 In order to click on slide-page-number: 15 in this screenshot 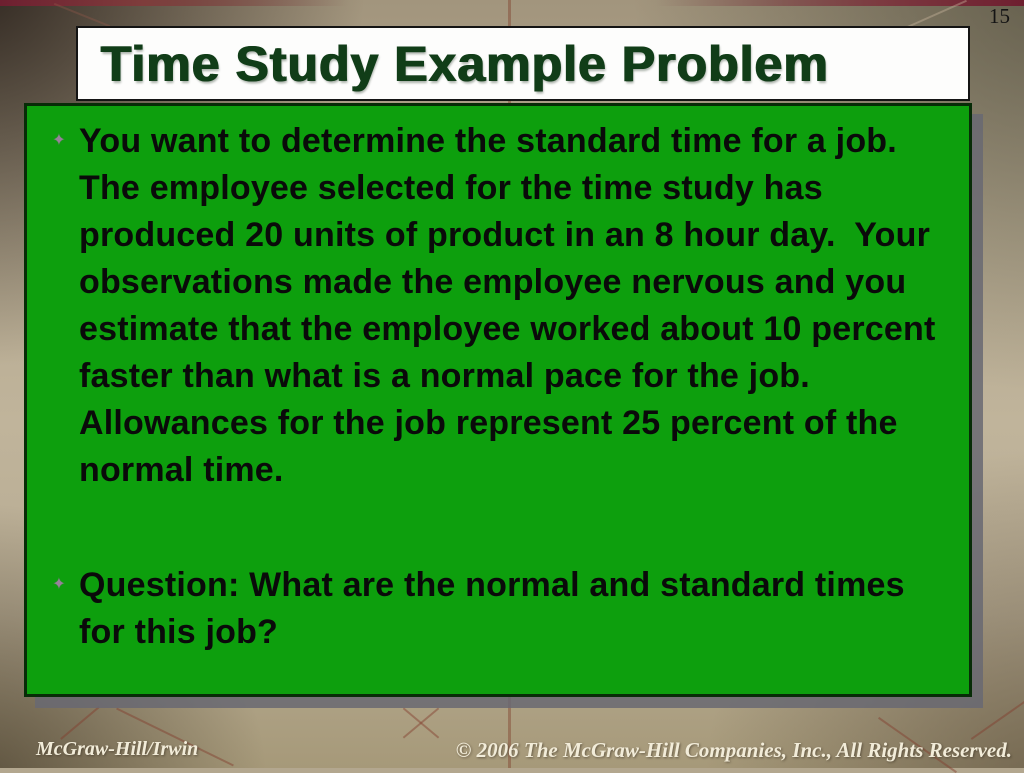, I will do `click(999, 16)`.